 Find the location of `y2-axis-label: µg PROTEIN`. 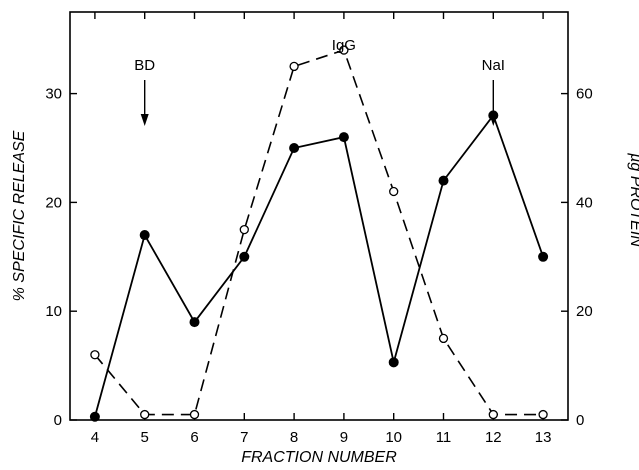

y2-axis-label: µg PROTEIN is located at coordinates (633, 199).